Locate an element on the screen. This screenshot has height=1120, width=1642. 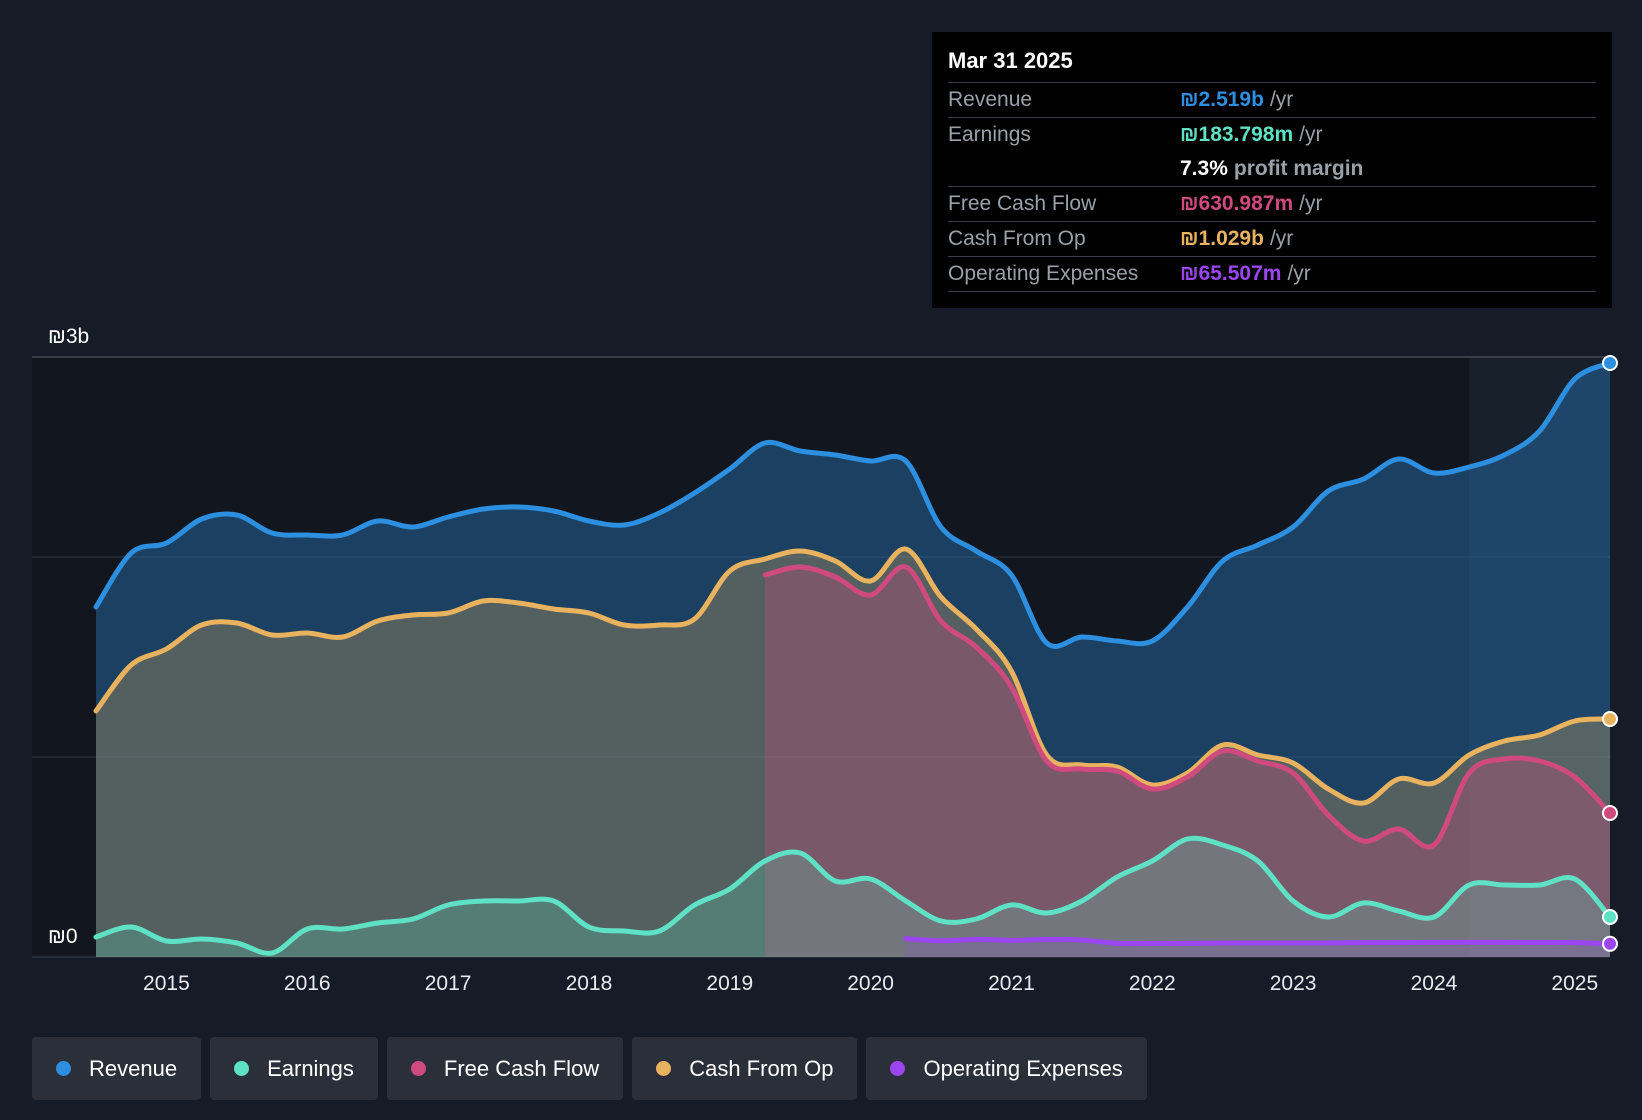
earnings-area is located at coordinates (853, 897).